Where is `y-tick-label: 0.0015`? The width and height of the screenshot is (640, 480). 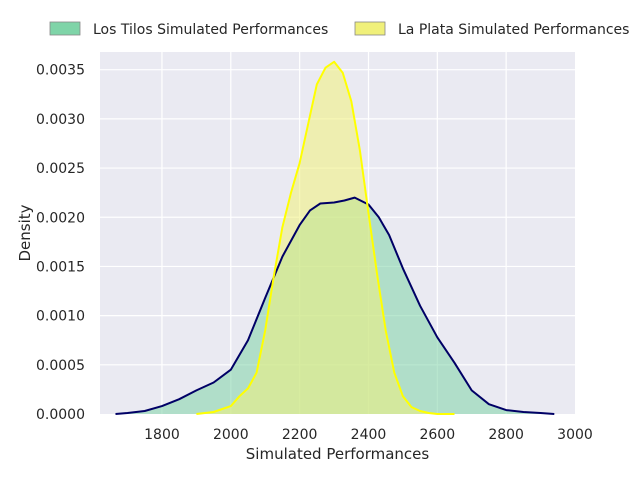
y-tick-label: 0.0015 is located at coordinates (60, 267).